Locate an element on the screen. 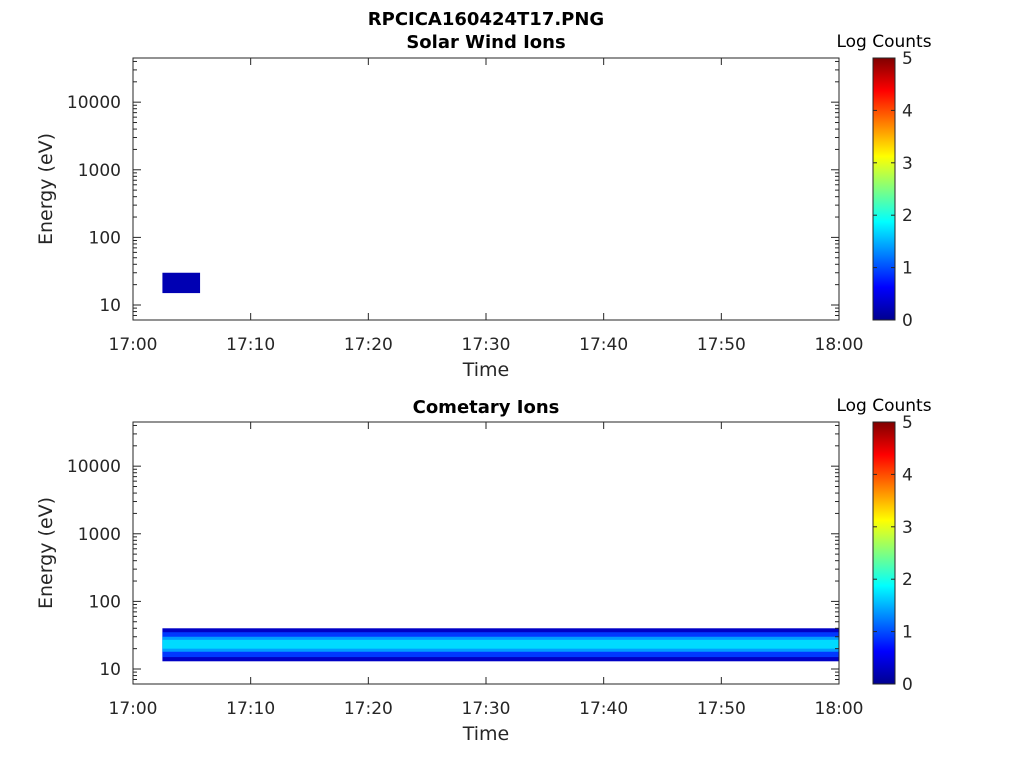 Image resolution: width=1024 pixels, height=768 pixels. figure-title: RPCICA160424T17.PNG is located at coordinates (486, 19).